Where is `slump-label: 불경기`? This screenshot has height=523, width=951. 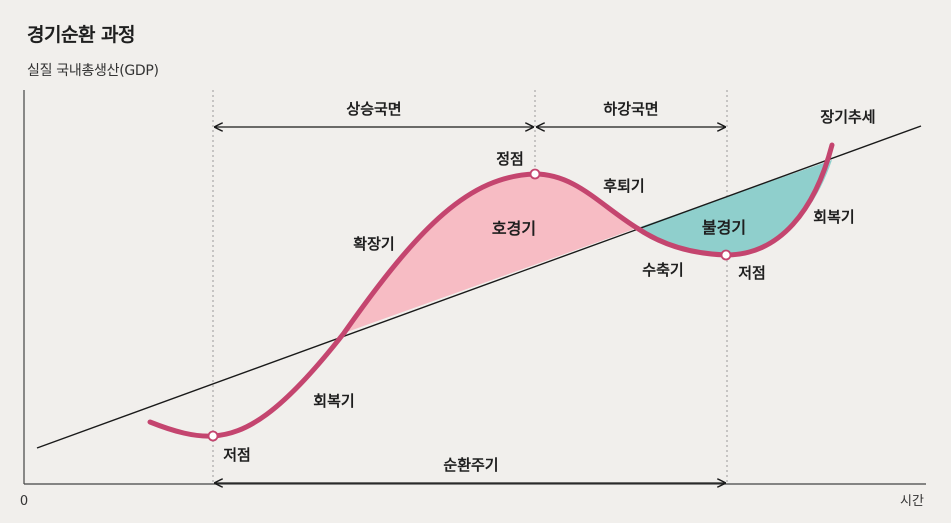 slump-label: 불경기 is located at coordinates (724, 227).